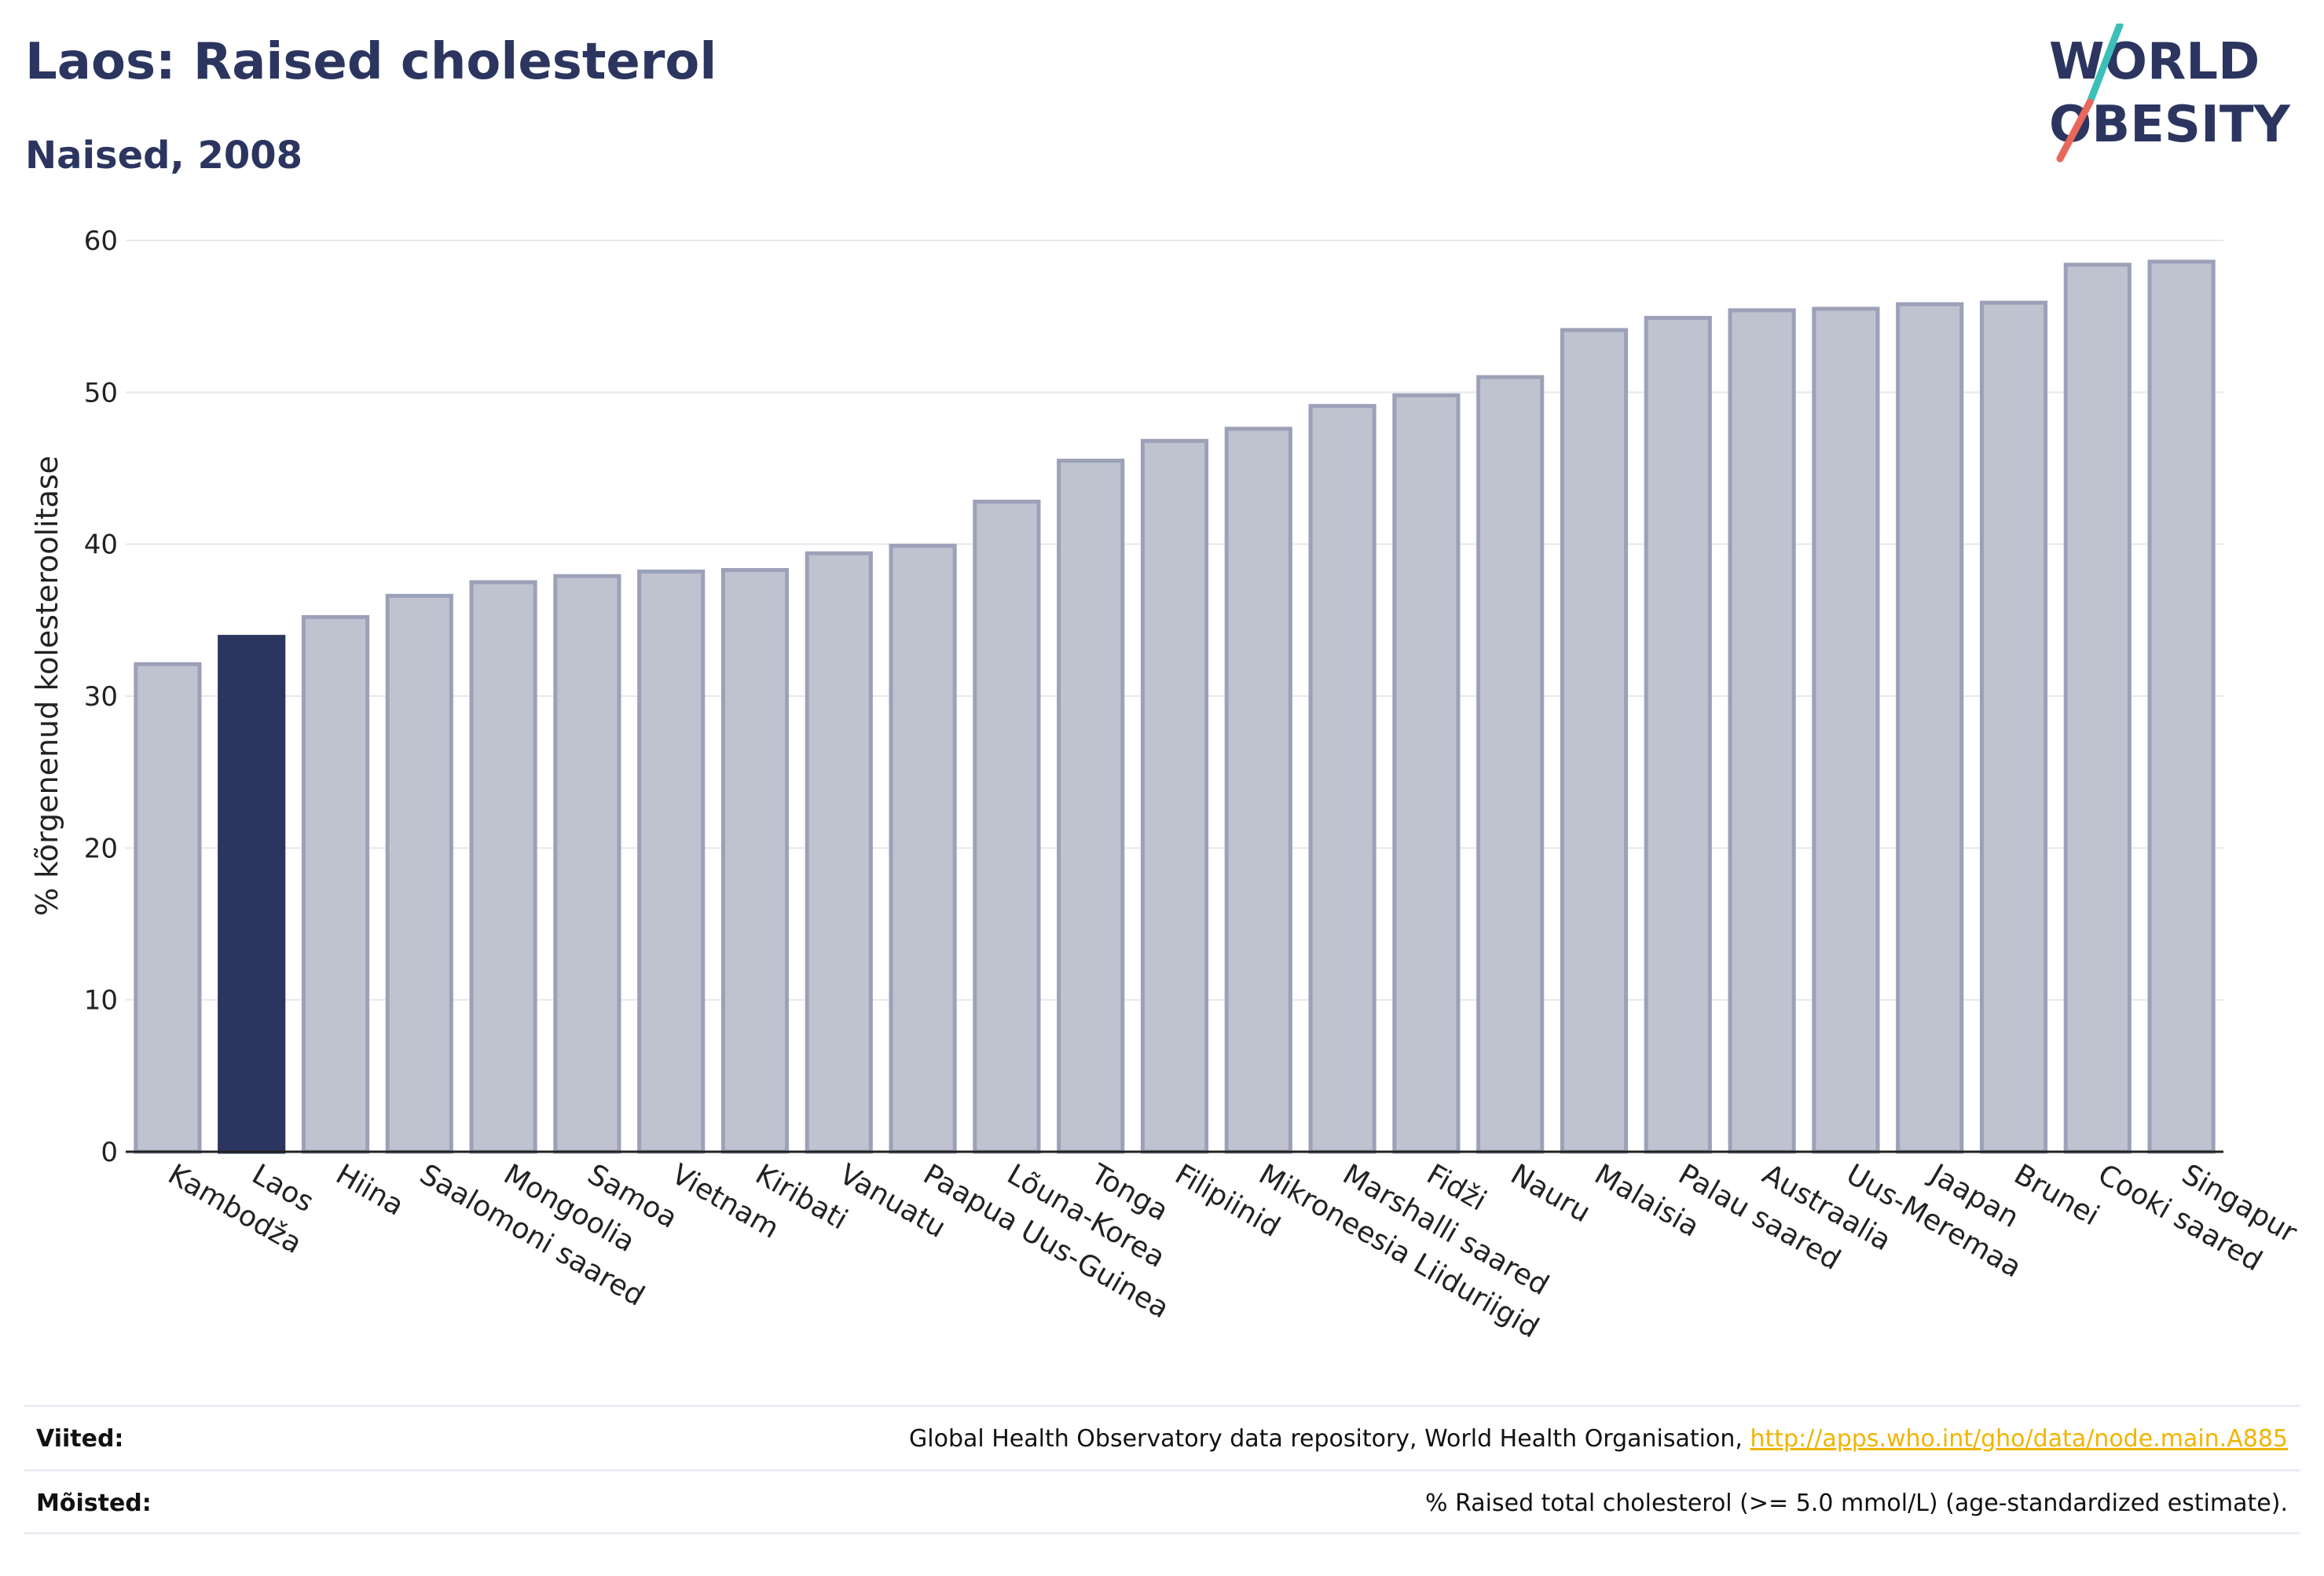  Describe the element at coordinates (1342, 779) in the screenshot. I see `bar-marshalli-saared` at that location.